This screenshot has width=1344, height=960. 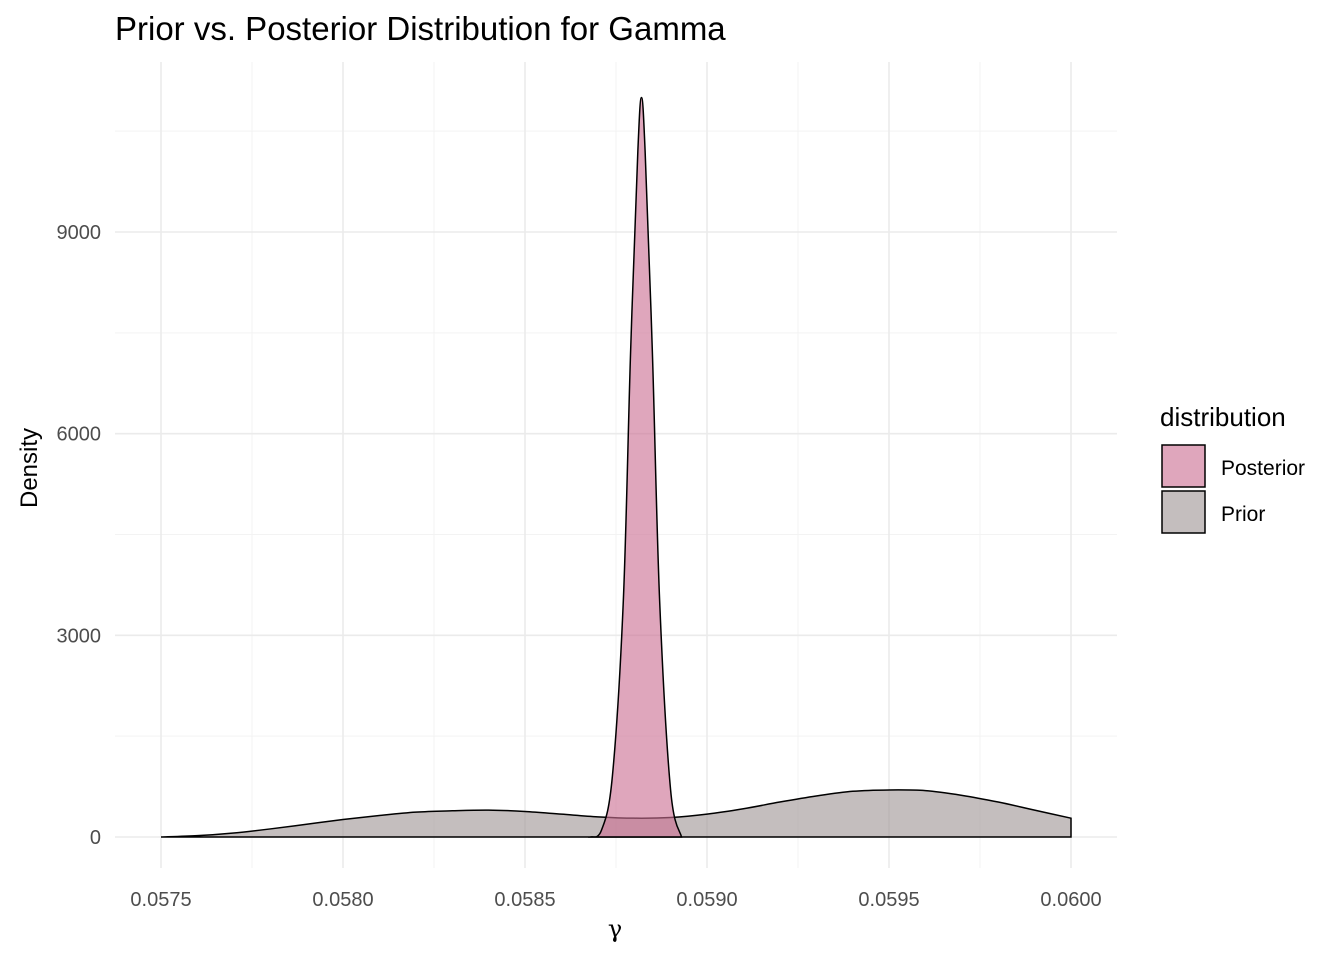 What do you see at coordinates (1183, 466) in the screenshot?
I see `legend-key-posterior` at bounding box center [1183, 466].